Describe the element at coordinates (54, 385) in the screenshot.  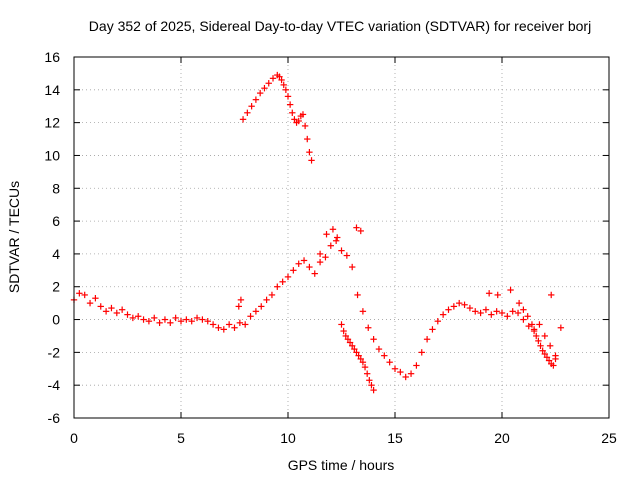
I see `y-tick-label: -4` at that location.